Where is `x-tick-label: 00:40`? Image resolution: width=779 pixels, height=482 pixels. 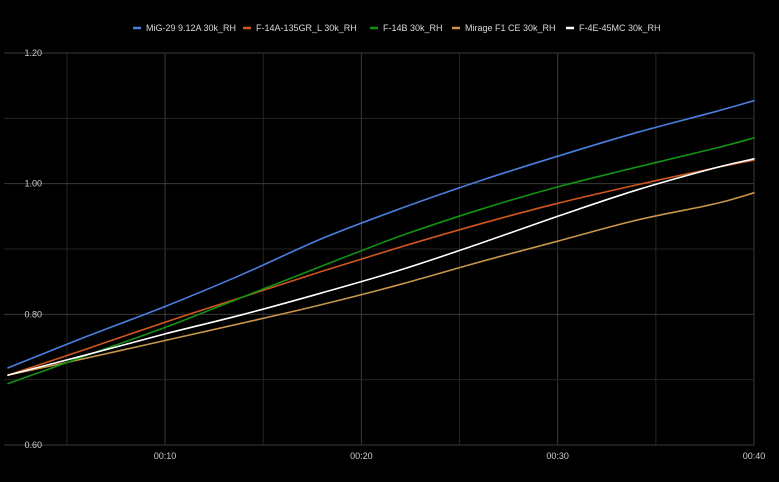 x-tick-label: 00:40 is located at coordinates (754, 456).